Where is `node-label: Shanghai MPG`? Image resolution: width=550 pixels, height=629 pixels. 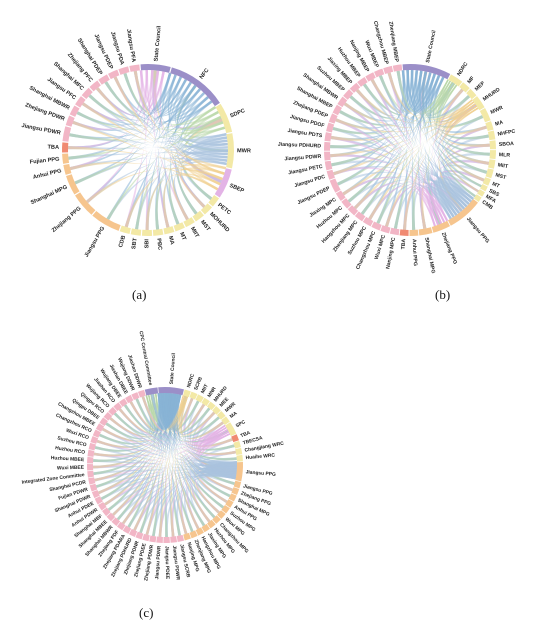
node-label: Shanghai MPG is located at coordinates (49, 195).